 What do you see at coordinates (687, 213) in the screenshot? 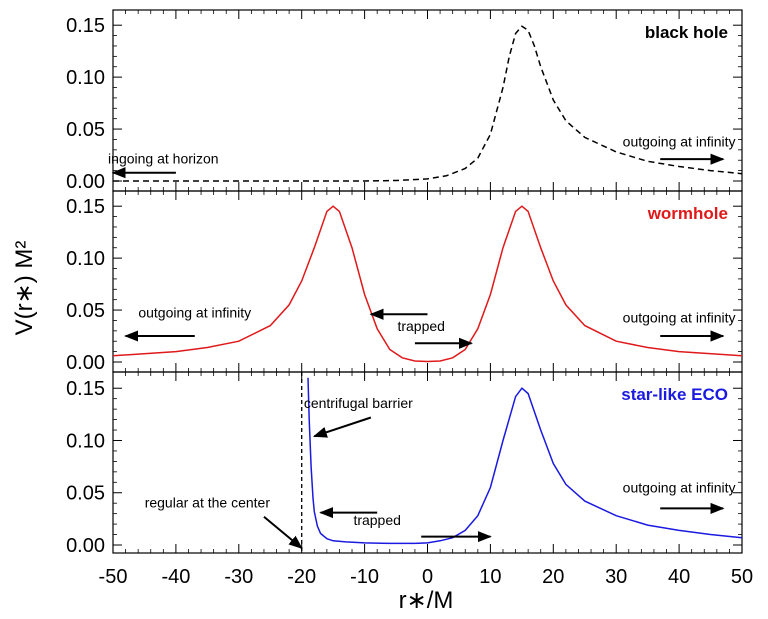
I see `panel-title: wormhole` at bounding box center [687, 213].